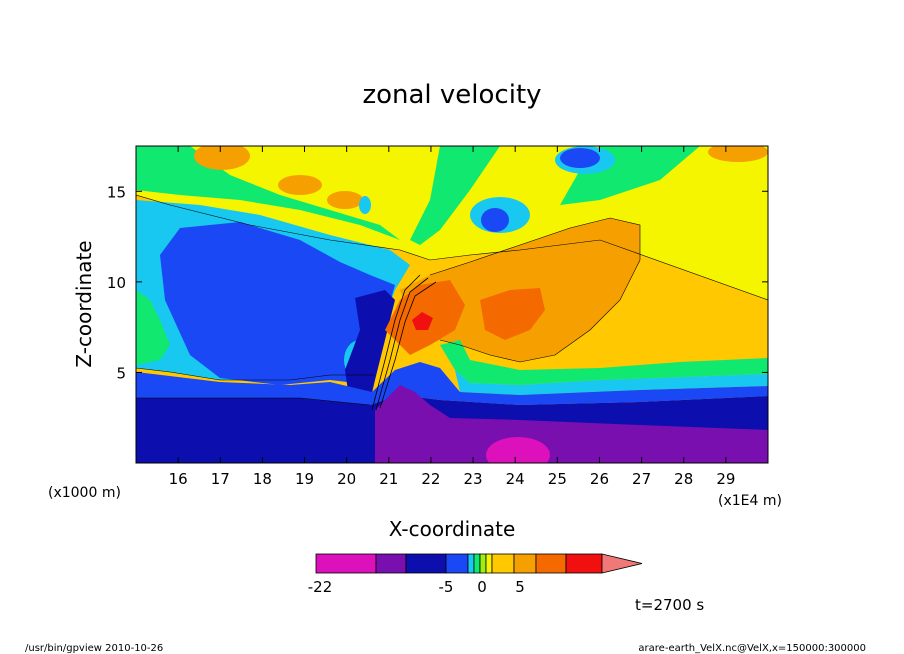 Image resolution: width=904 pixels, height=654 pixels. I want to click on x-tick-label: 26, so click(599, 479).